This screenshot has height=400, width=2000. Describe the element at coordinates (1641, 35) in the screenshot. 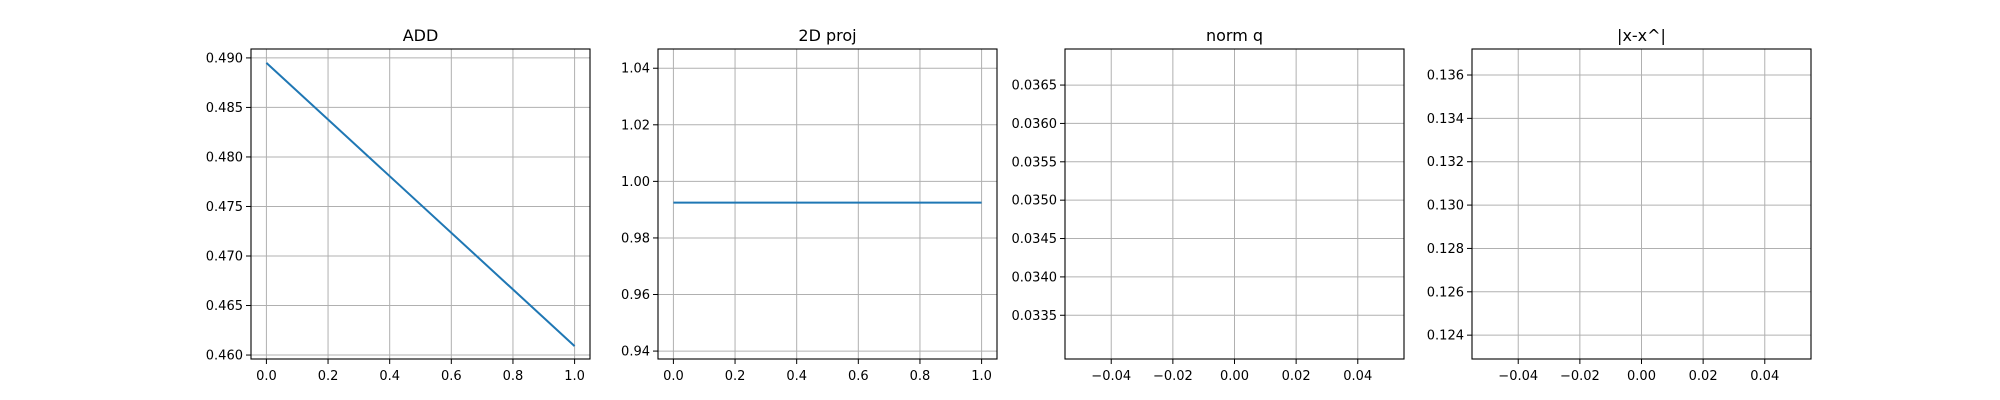

I see `chart-title: |x-x^|` at that location.